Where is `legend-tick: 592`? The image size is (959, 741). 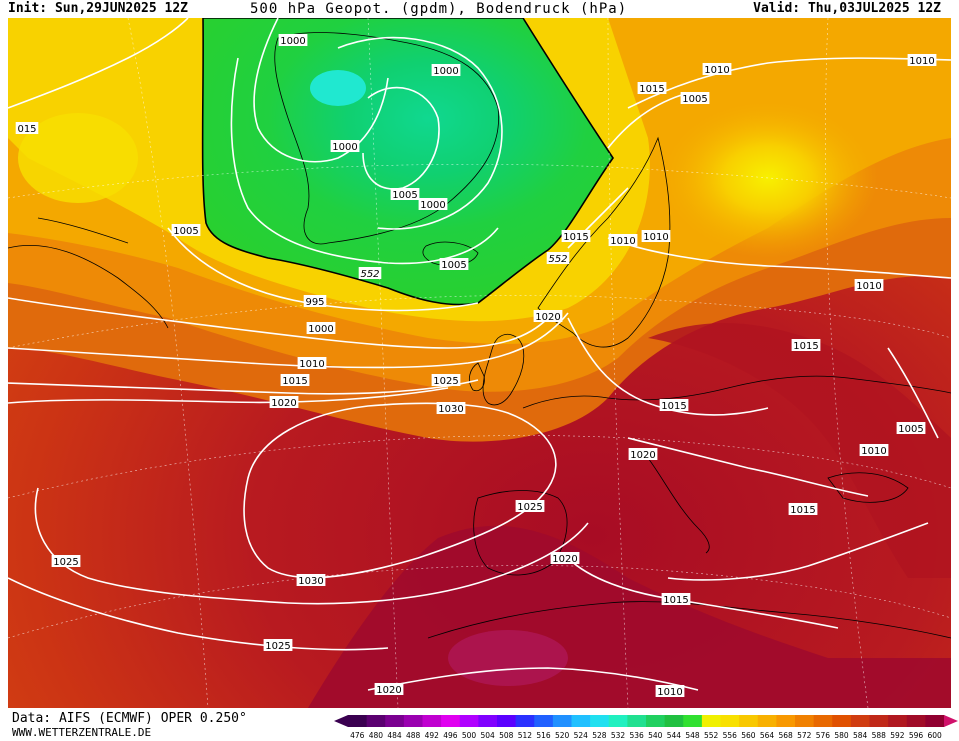
legend-tick: 592 is located at coordinates (897, 735).